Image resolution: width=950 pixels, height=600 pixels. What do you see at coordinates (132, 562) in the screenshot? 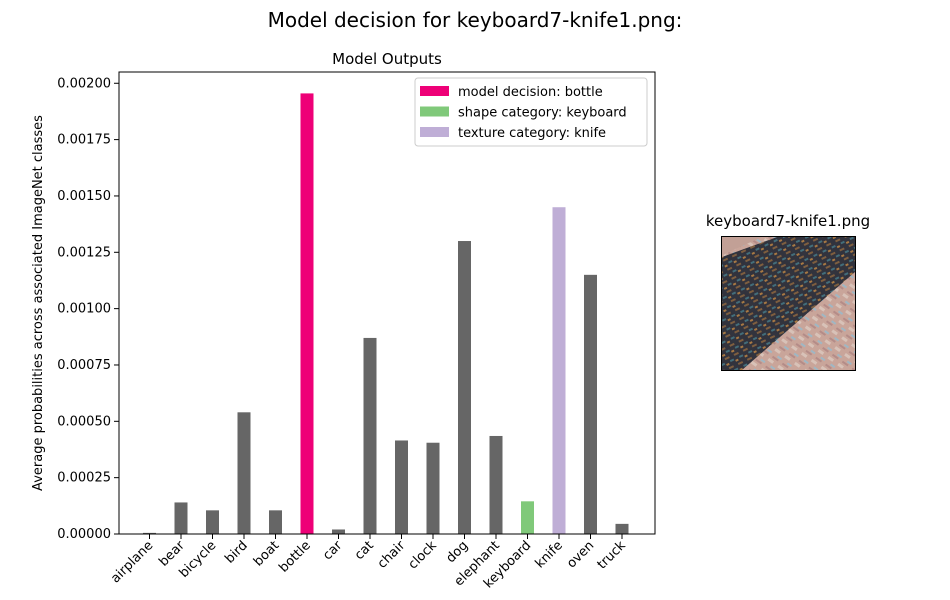
I see `x-tick-label: airplane` at bounding box center [132, 562].